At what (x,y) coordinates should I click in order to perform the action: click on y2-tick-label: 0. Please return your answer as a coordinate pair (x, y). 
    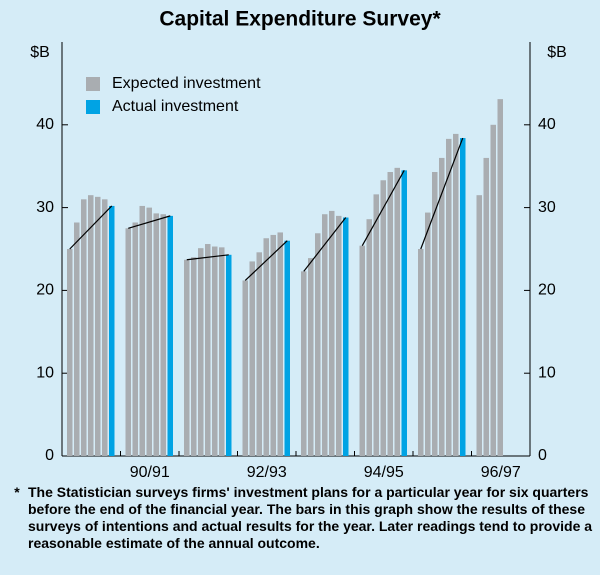
    Looking at the image, I should click on (542, 455).